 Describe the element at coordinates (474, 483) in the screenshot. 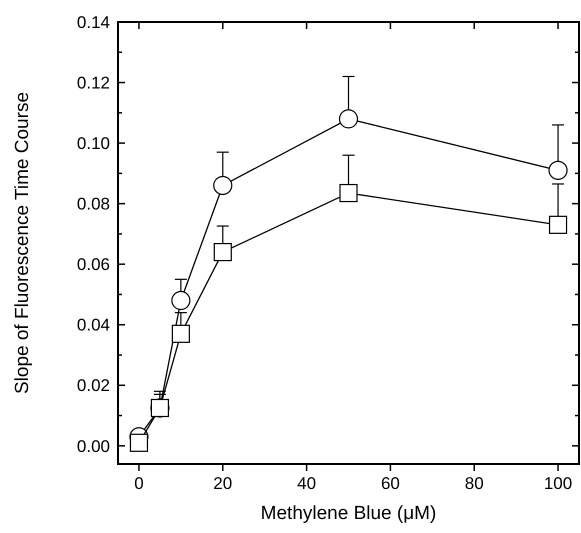

I see `x-tick-label: 80` at that location.